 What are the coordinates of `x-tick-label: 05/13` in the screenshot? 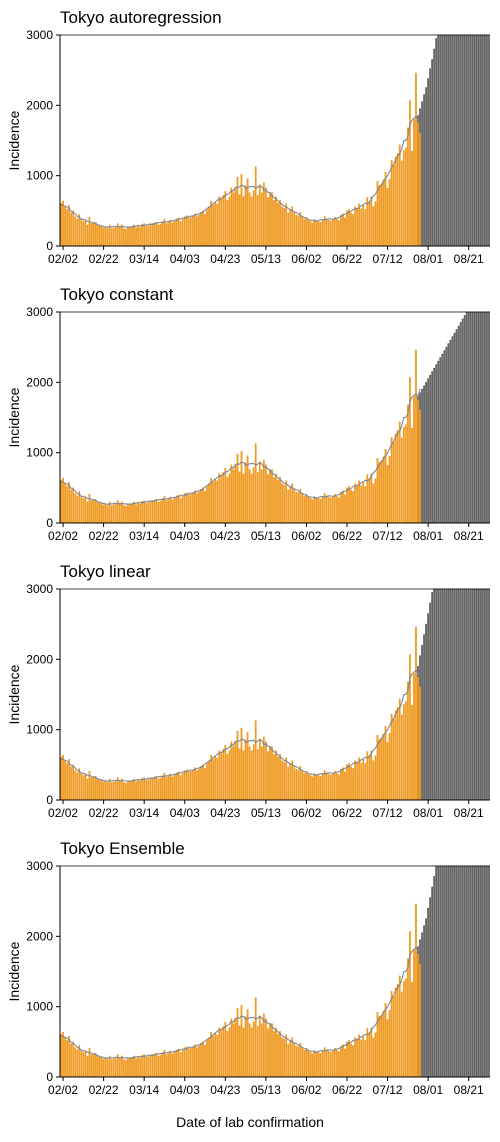 It's located at (266, 536).